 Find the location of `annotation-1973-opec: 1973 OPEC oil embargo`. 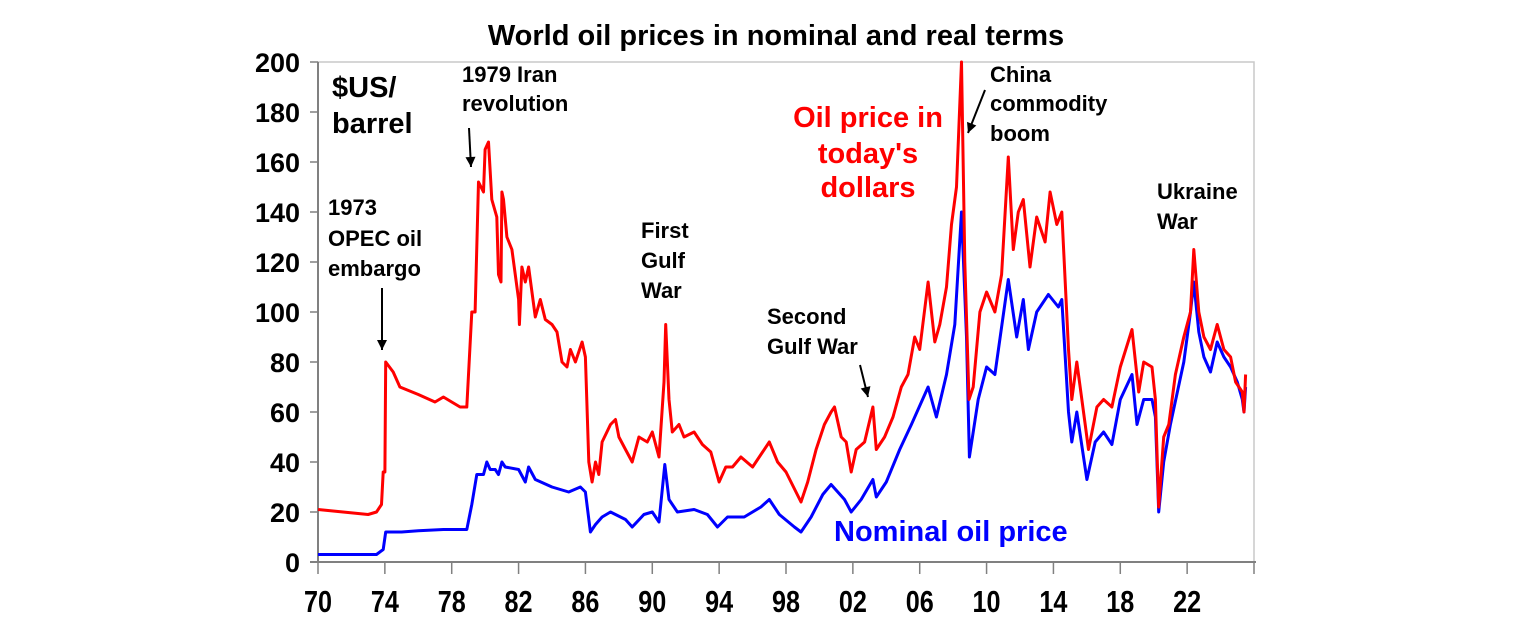

annotation-1973-opec: 1973 OPEC oil embargo is located at coordinates (375, 272).